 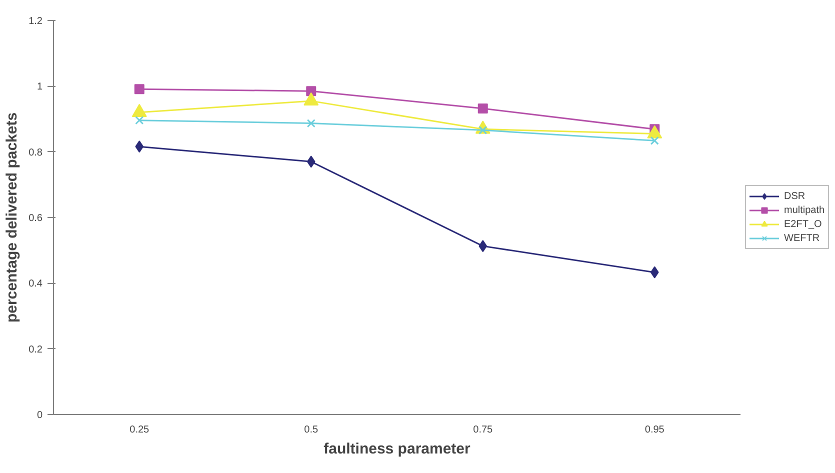 I want to click on y-tick-label: 0, so click(x=39, y=415).